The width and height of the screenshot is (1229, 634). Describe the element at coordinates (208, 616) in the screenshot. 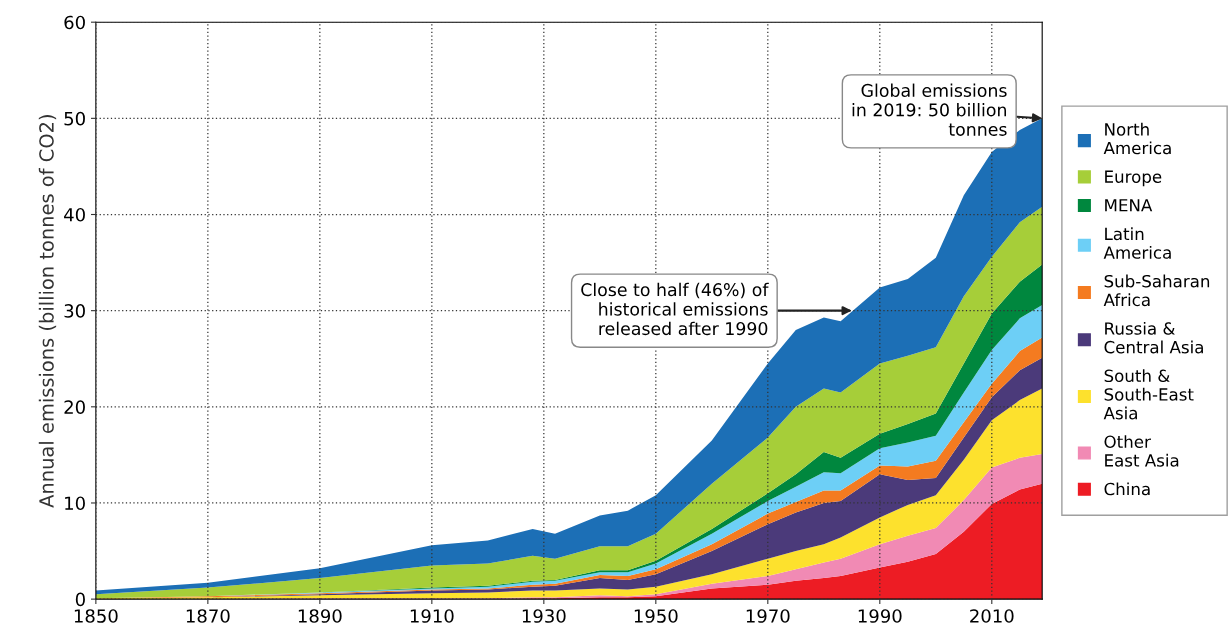

I see `x-tick-label: 1870` at that location.